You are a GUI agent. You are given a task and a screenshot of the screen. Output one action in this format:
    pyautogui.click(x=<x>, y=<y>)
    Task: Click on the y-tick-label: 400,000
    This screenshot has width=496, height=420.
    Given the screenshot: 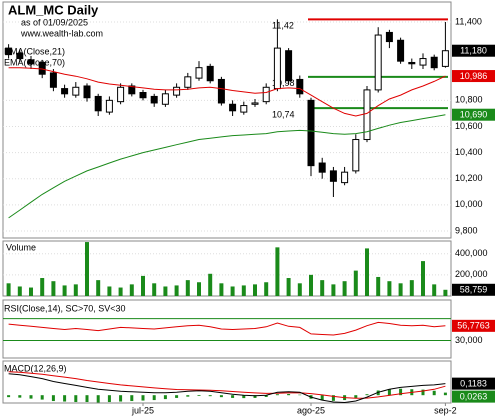 What is the action you would take?
    pyautogui.click(x=471, y=253)
    